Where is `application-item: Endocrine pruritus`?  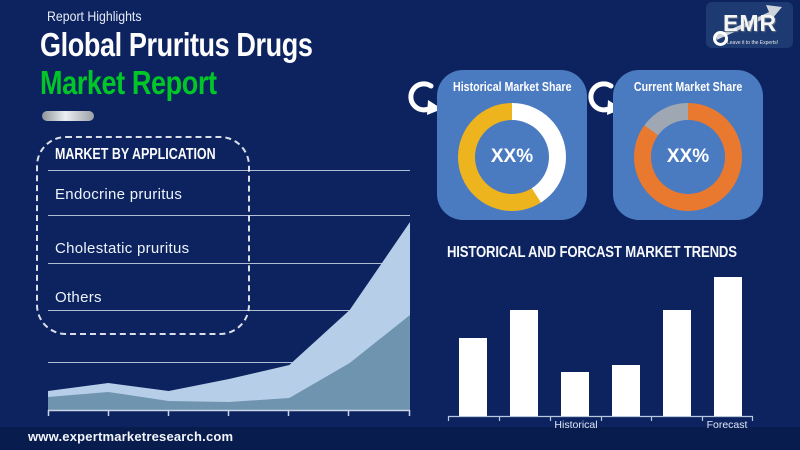 application-item: Endocrine pruritus is located at coordinates (119, 194).